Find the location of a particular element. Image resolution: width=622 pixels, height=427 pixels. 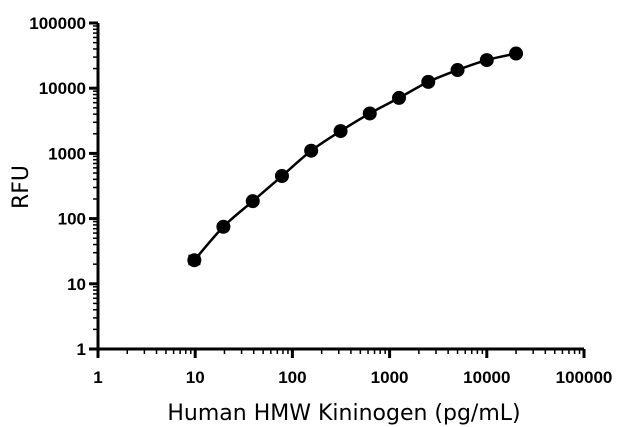

x-tick-label: 1 is located at coordinates (97, 377).